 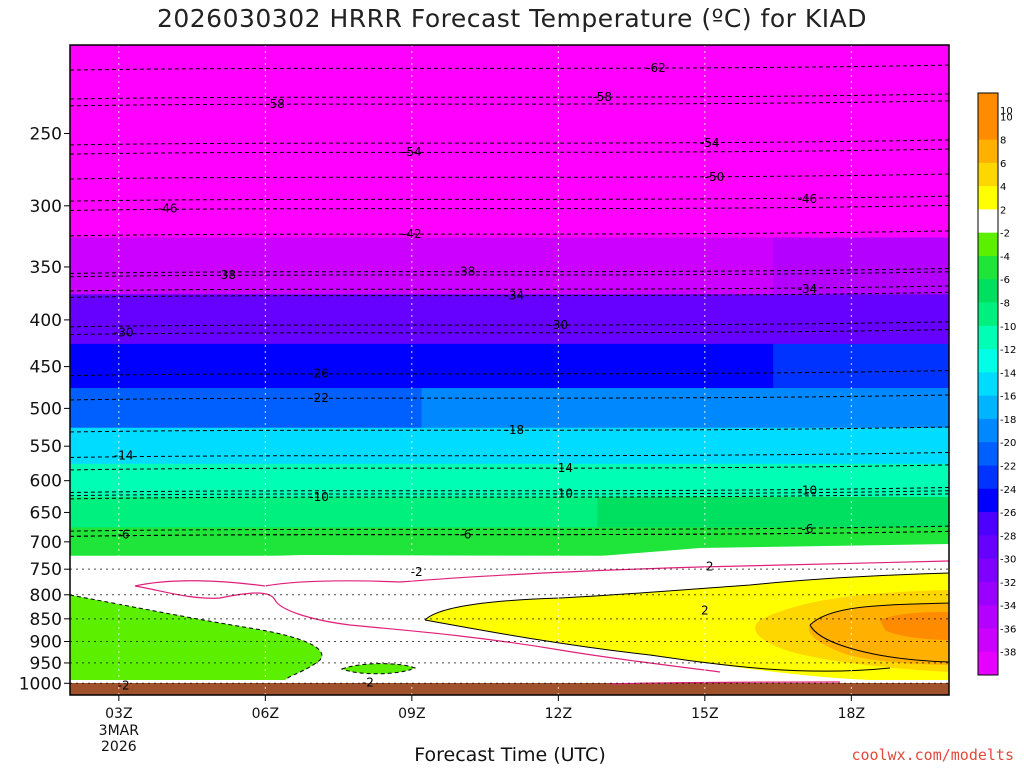 I want to click on colorbar-label: -10, so click(x=1008, y=327).